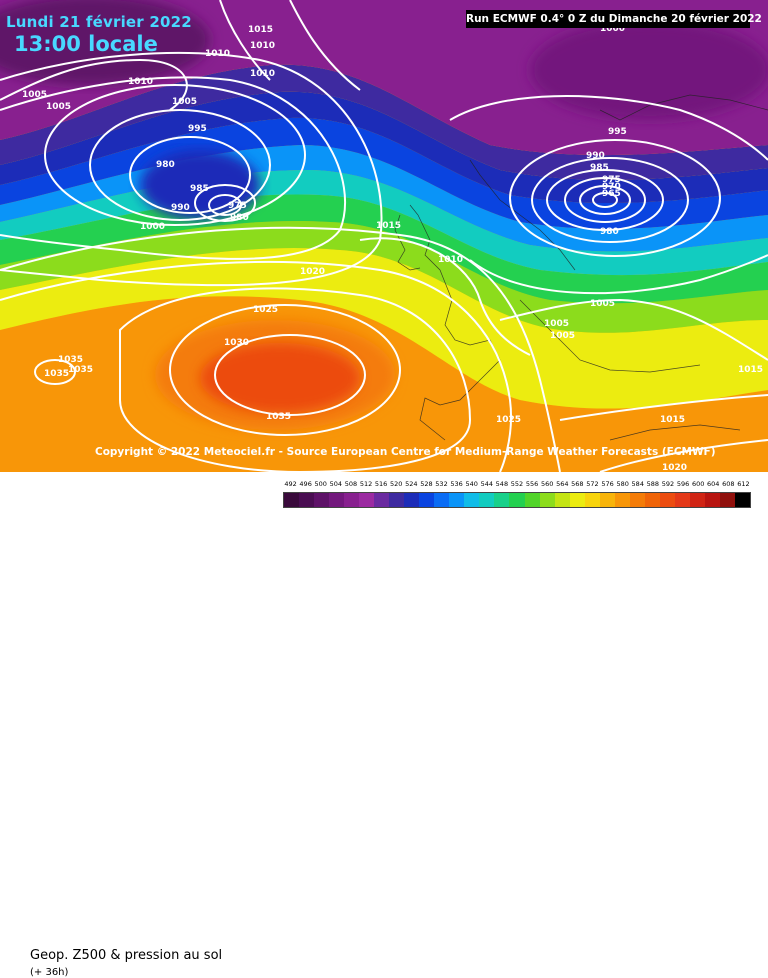  I want to click on forecast-date: Lundi 21 février 2022, so click(99, 22).